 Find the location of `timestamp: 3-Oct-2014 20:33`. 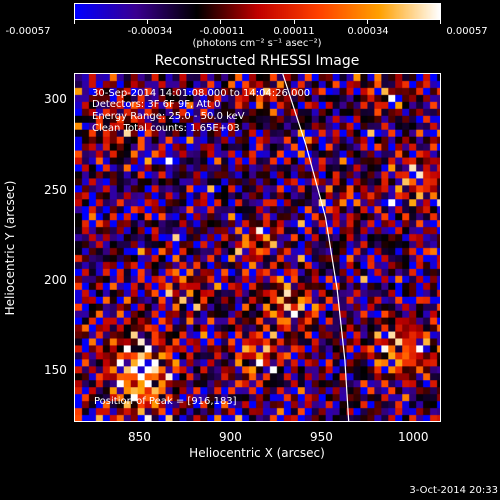

timestamp: 3-Oct-2014 20:33 is located at coordinates (453, 490).